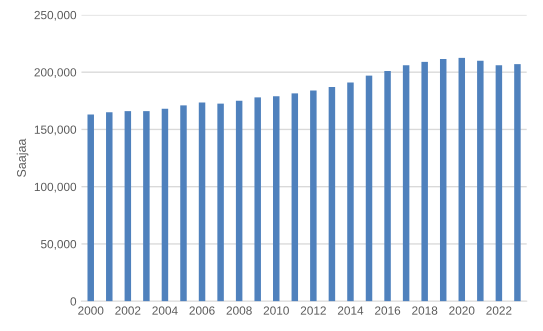  What do you see at coordinates (387, 310) in the screenshot?
I see `x-tick-label: 2016` at bounding box center [387, 310].